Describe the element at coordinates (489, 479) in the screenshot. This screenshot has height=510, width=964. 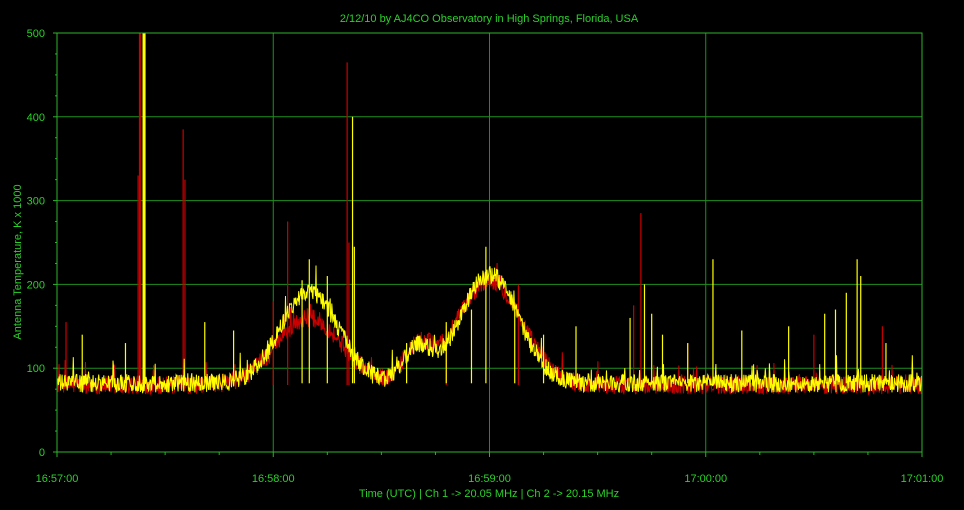
I see `x-tick-label: 16:59:00` at that location.